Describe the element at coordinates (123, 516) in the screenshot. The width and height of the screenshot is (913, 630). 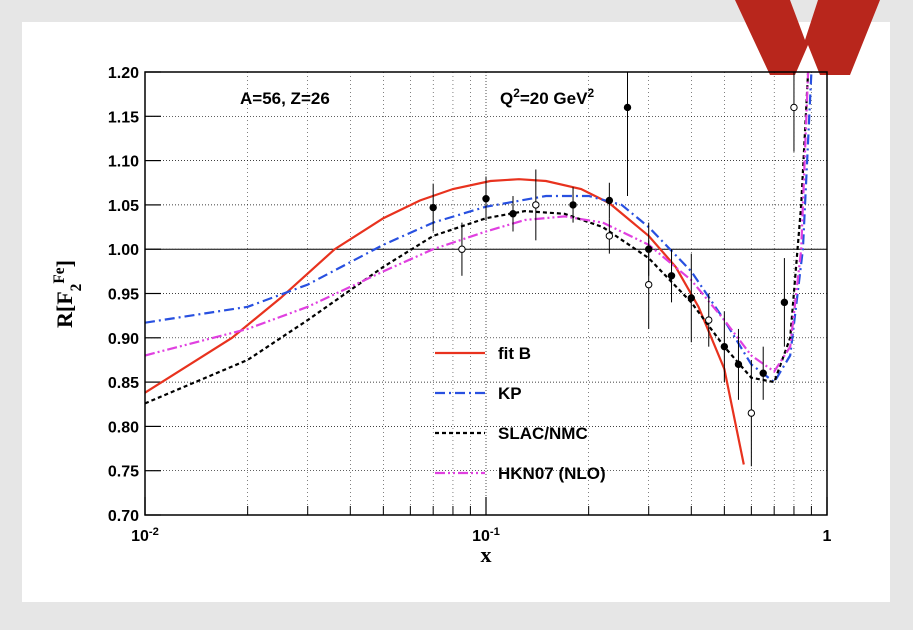
I see `y-tick-label: 0.70` at that location.